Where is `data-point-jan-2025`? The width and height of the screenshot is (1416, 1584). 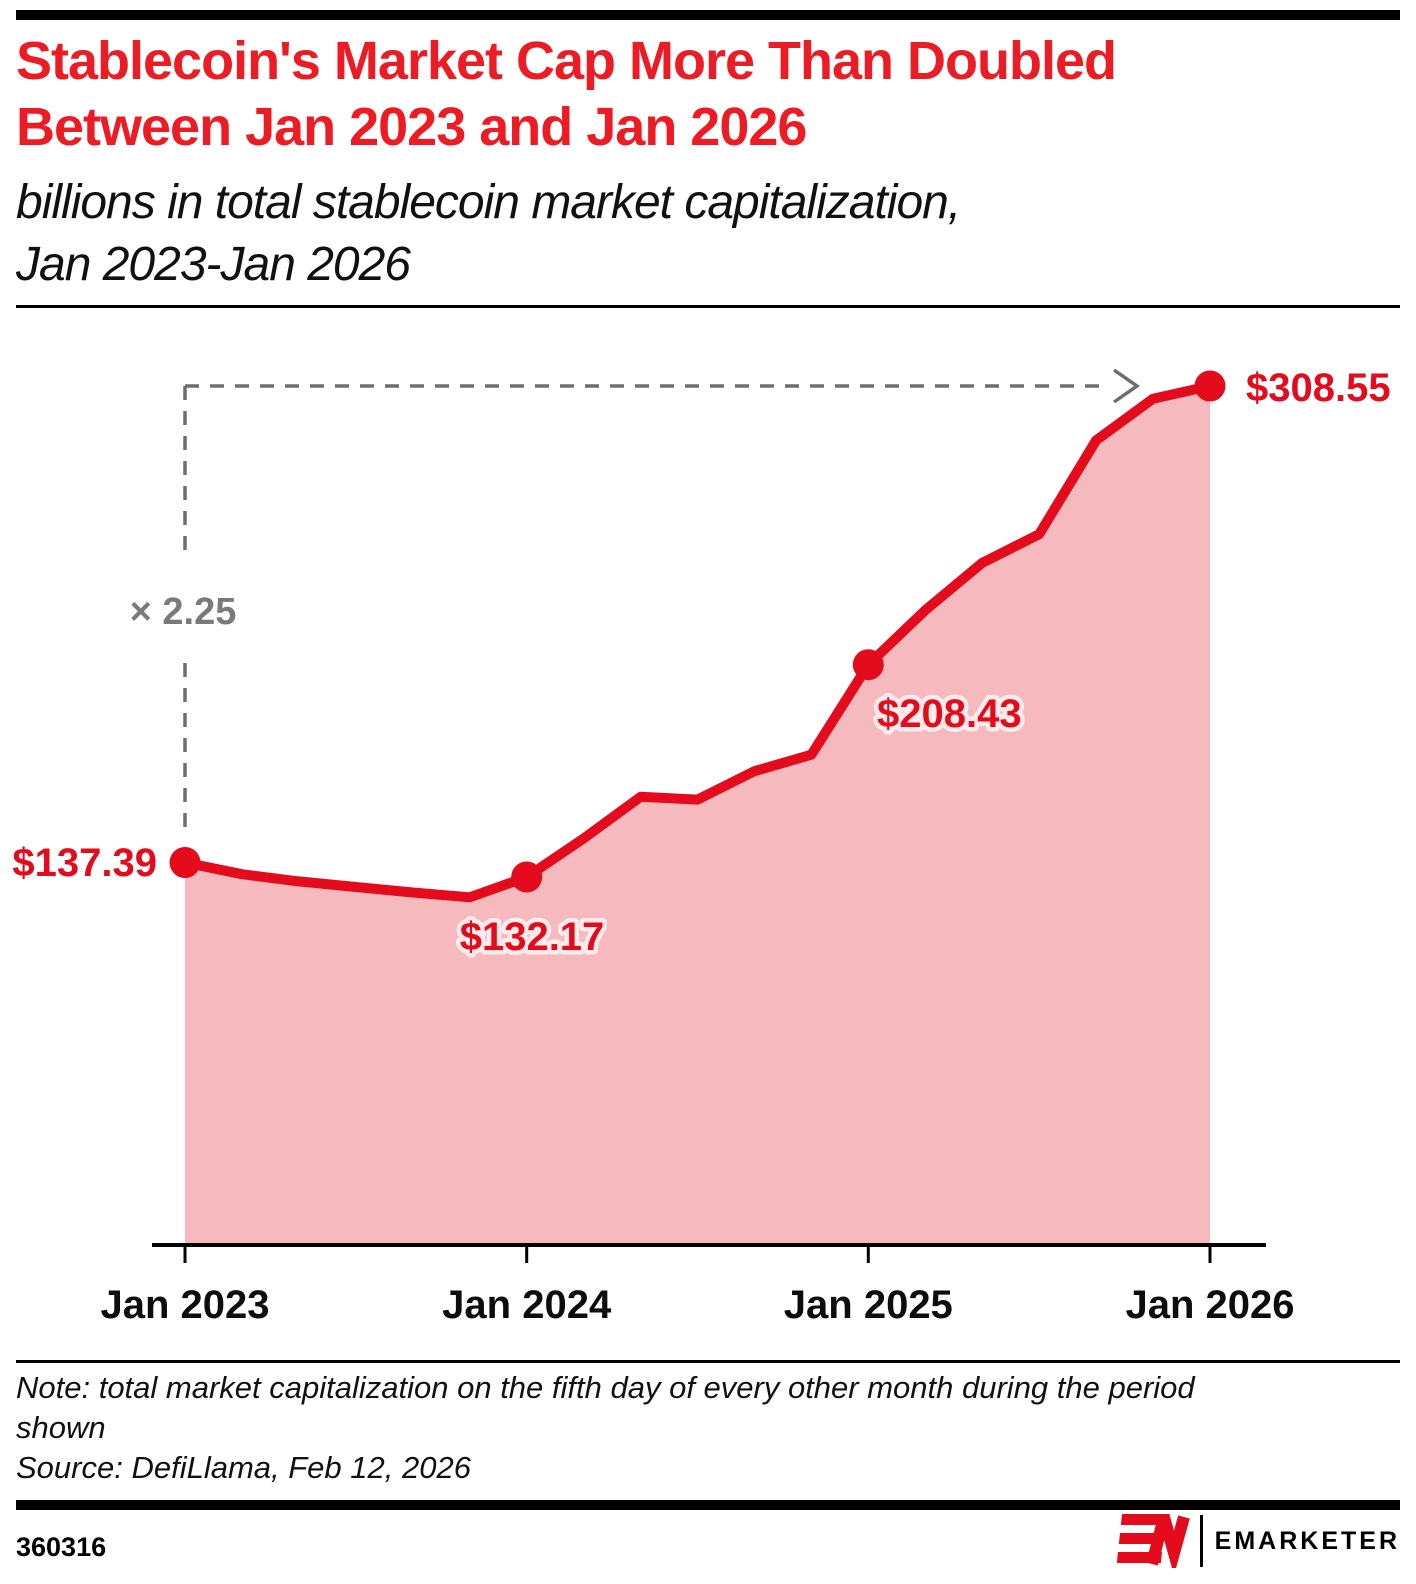 data-point-jan-2025 is located at coordinates (868, 665).